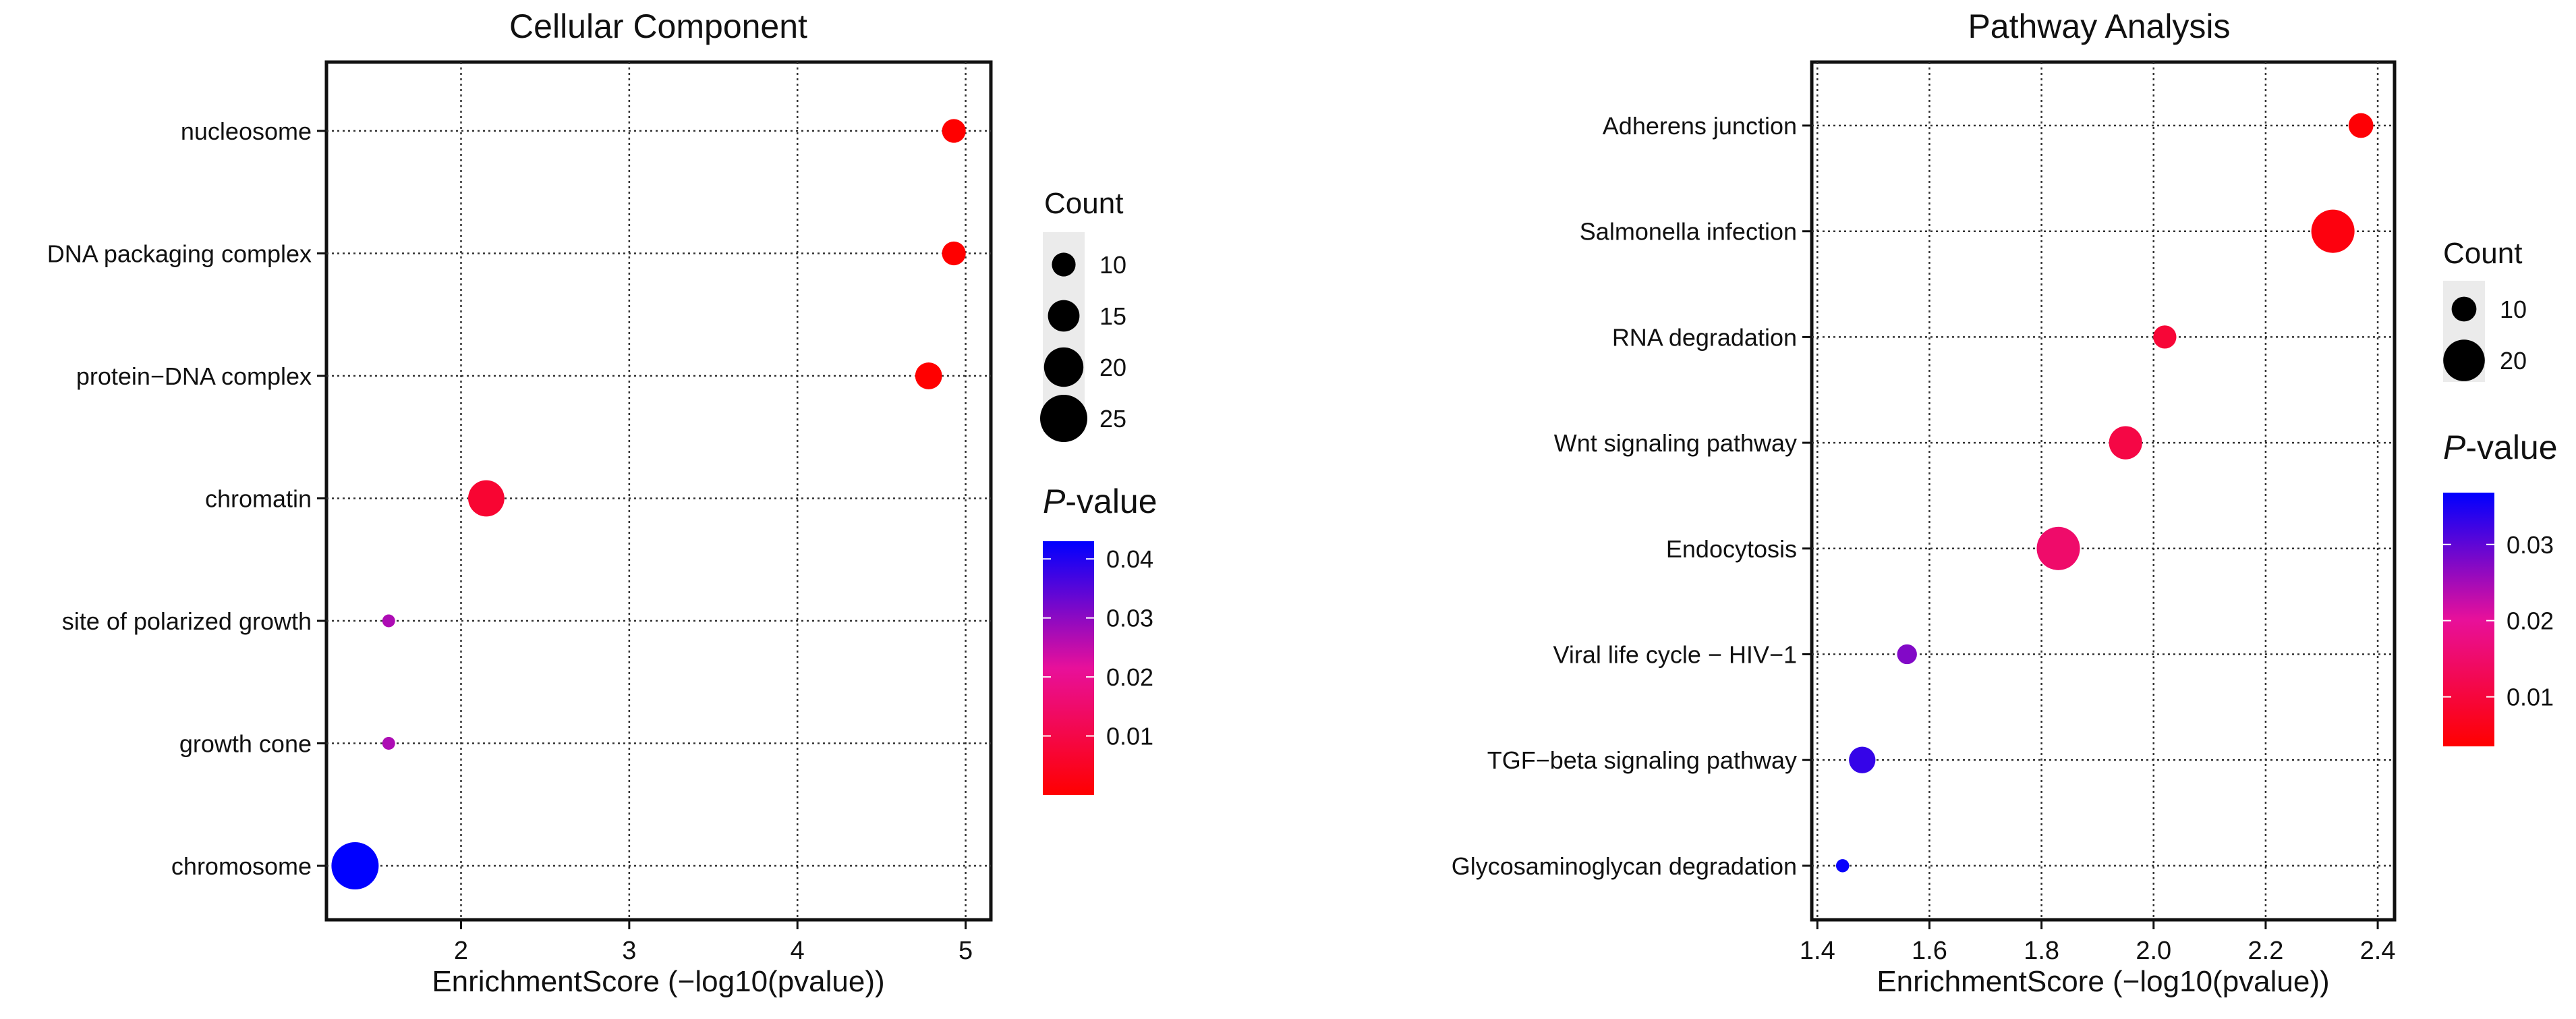 The height and width of the screenshot is (1019, 2576). Describe the element at coordinates (246, 131) in the screenshot. I see `y-tick-label: nucleosome` at that location.